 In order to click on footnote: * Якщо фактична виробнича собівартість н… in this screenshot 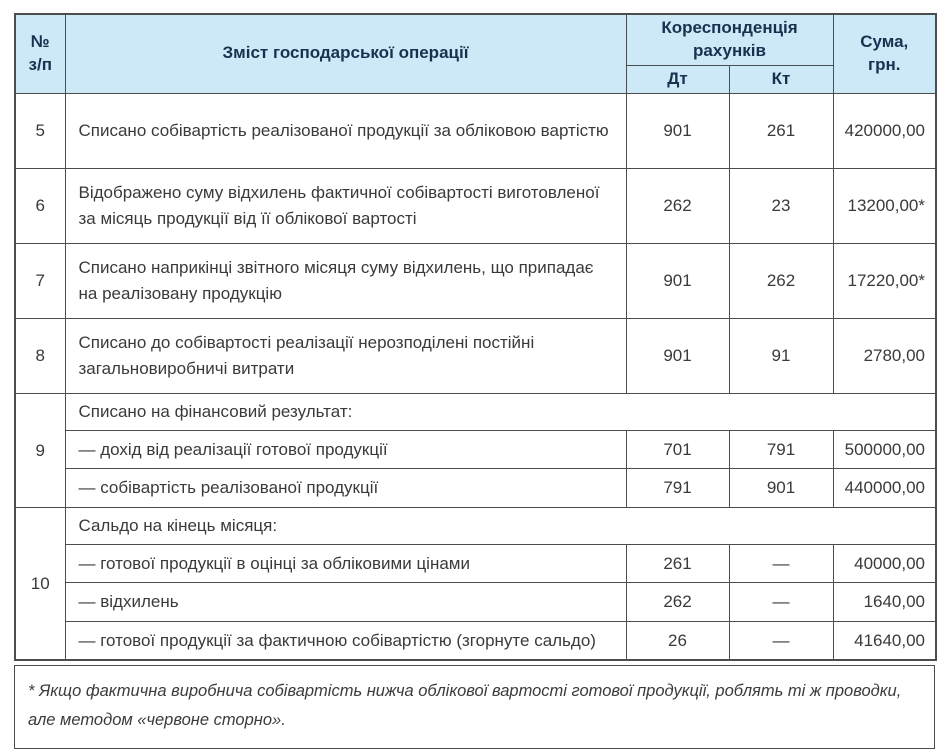, I will do `click(474, 707)`.